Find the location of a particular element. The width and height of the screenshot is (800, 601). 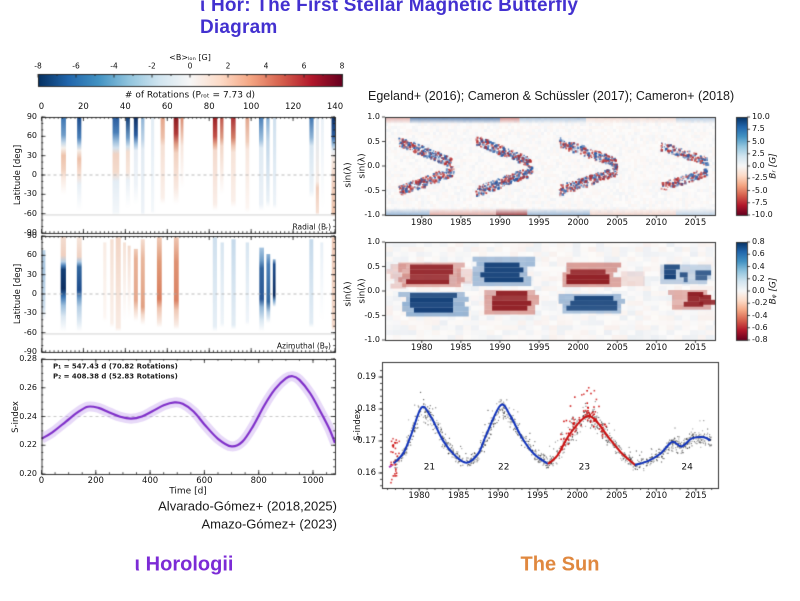

sun-sindex-ytick: 0.16 is located at coordinates (366, 472).